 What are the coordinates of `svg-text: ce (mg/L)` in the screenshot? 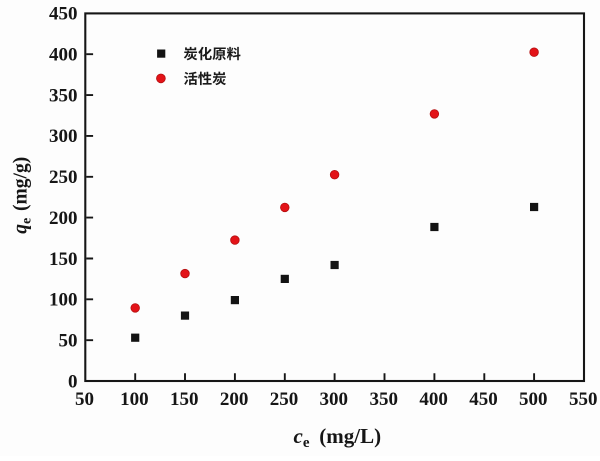 It's located at (338, 437).